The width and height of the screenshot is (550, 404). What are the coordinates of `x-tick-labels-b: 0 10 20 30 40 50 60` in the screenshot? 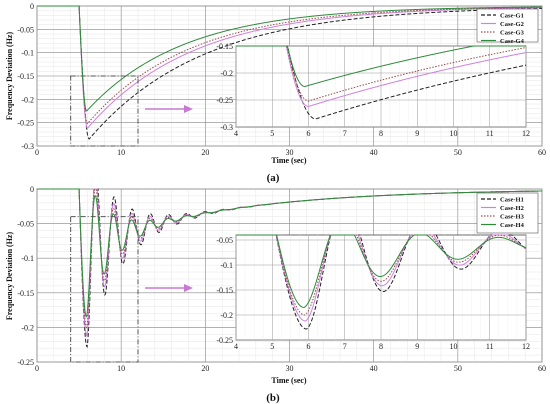 It's located at (290, 368).